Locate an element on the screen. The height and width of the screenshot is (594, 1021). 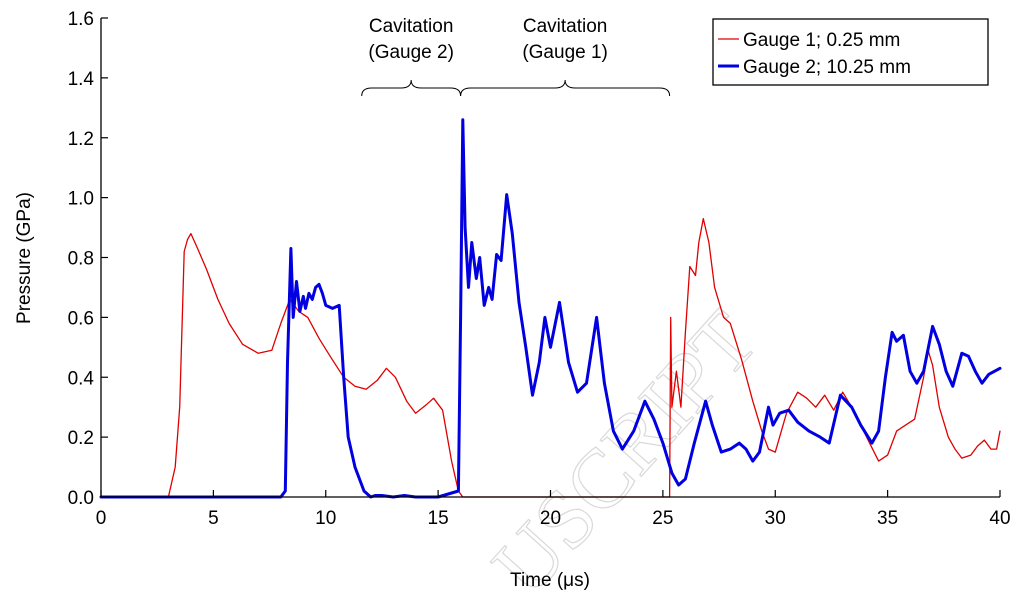
x-tick-label: 10 is located at coordinates (325, 518).